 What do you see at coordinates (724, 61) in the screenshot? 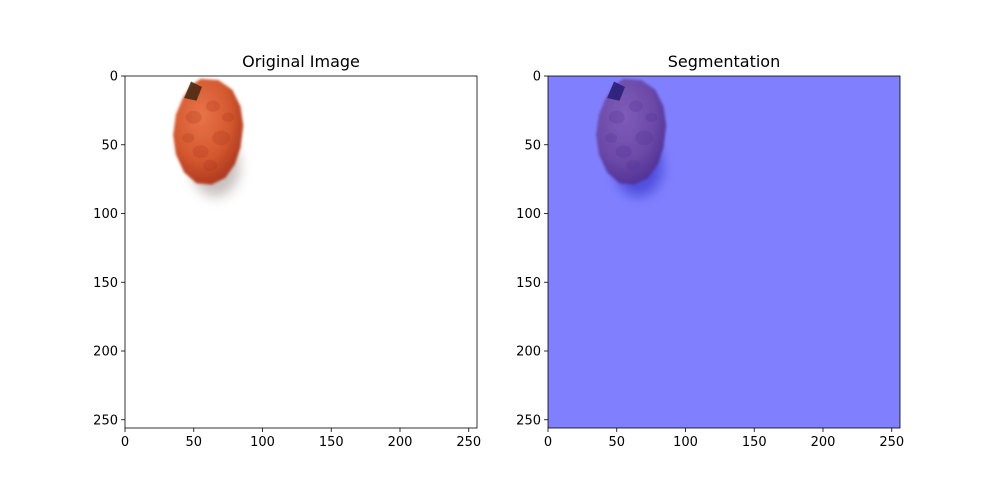
I see `axes-title: Segmentation` at bounding box center [724, 61].